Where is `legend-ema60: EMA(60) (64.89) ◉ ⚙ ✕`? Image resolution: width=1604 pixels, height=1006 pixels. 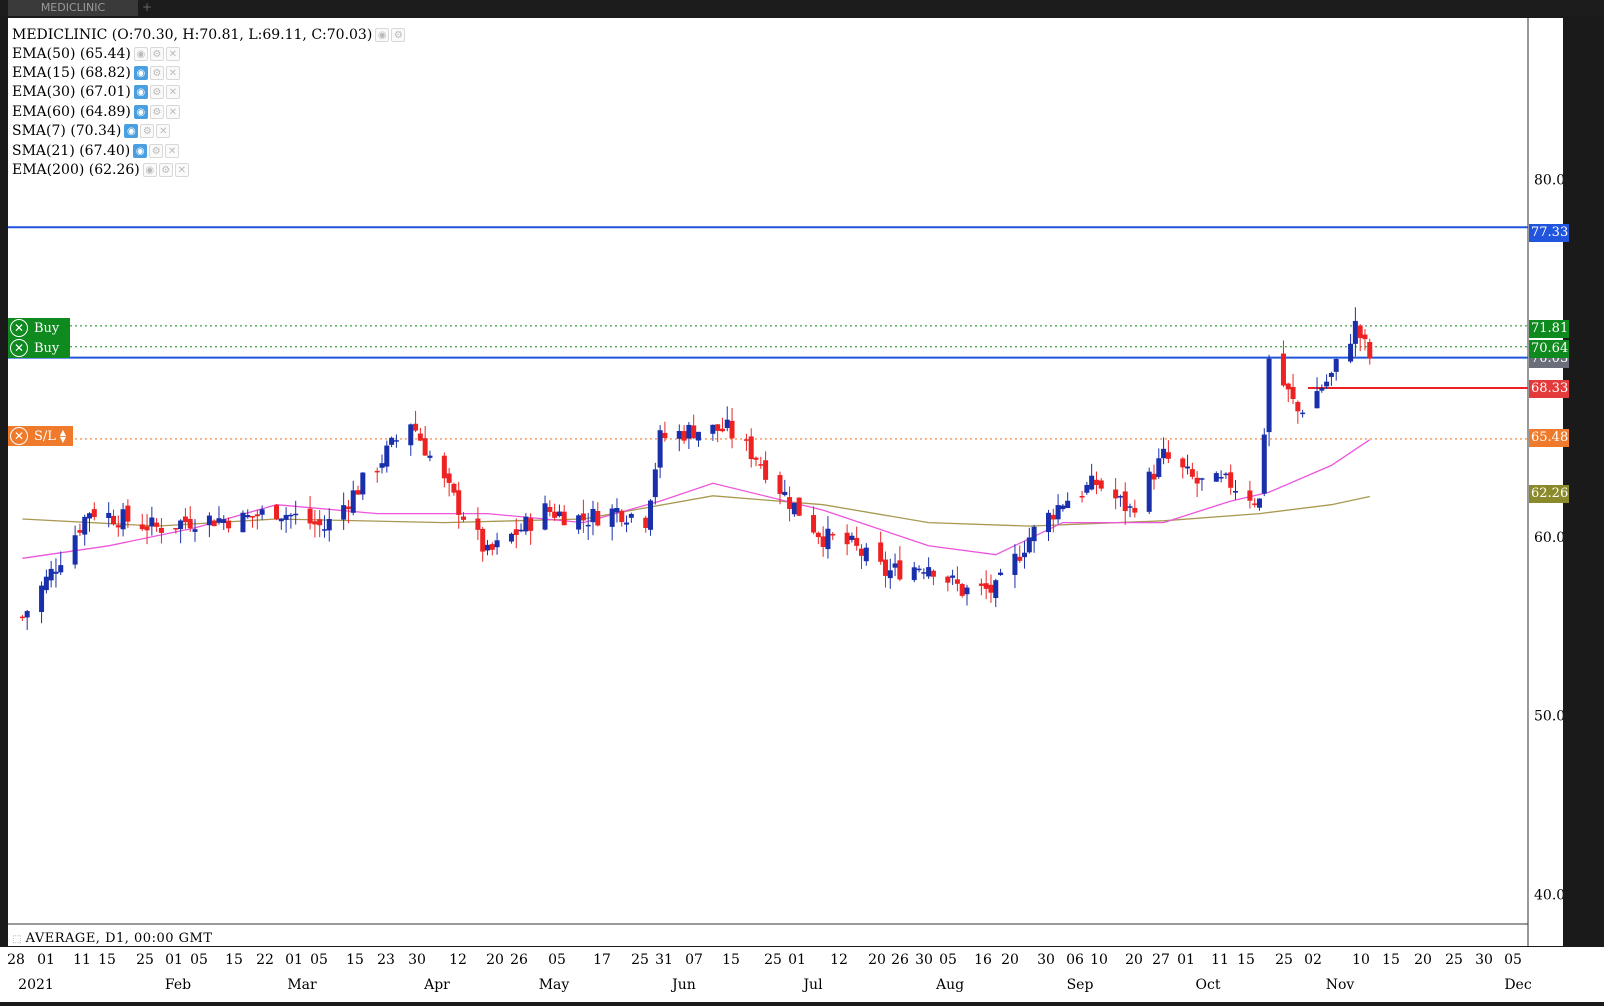 legend-ema60: EMA(60) (64.89) ◉ ⚙ ✕ is located at coordinates (97, 112).